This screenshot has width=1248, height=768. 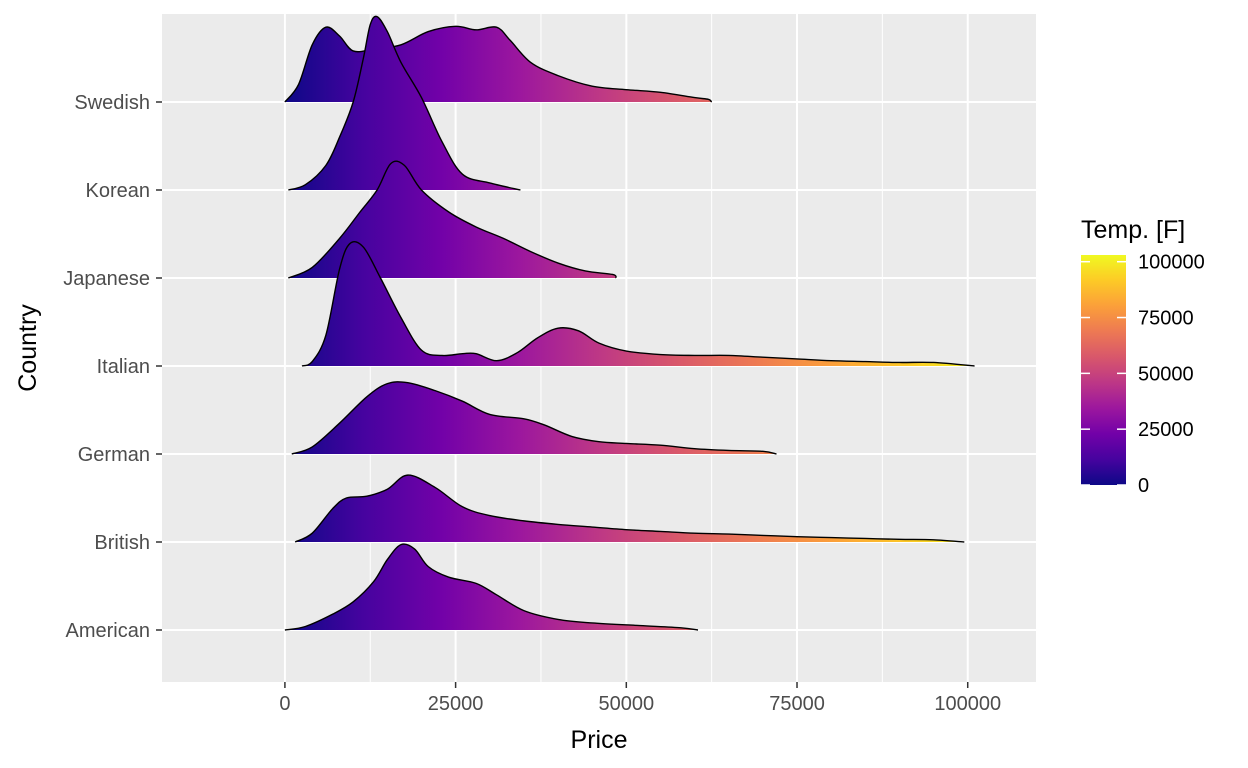 What do you see at coordinates (106, 279) in the screenshot?
I see `y-tick-label: Japanese` at bounding box center [106, 279].